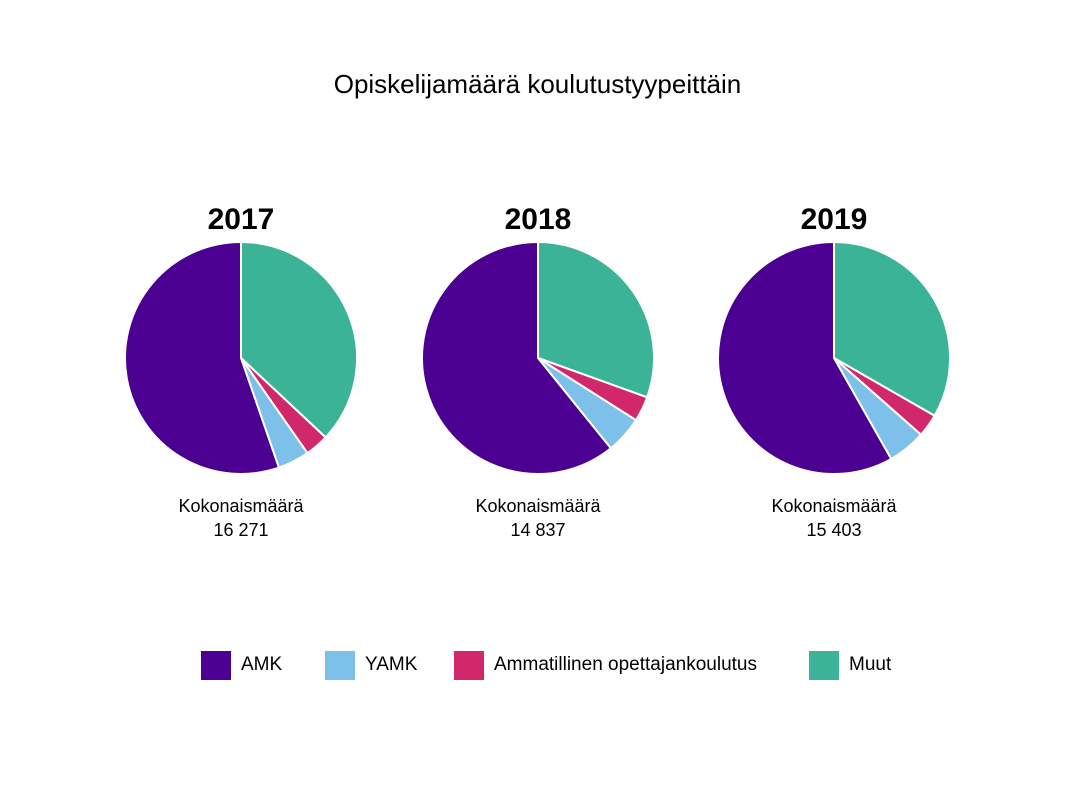  Describe the element at coordinates (625, 664) in the screenshot. I see `legend-label: Ammatillinen opettajankoulutus` at that location.